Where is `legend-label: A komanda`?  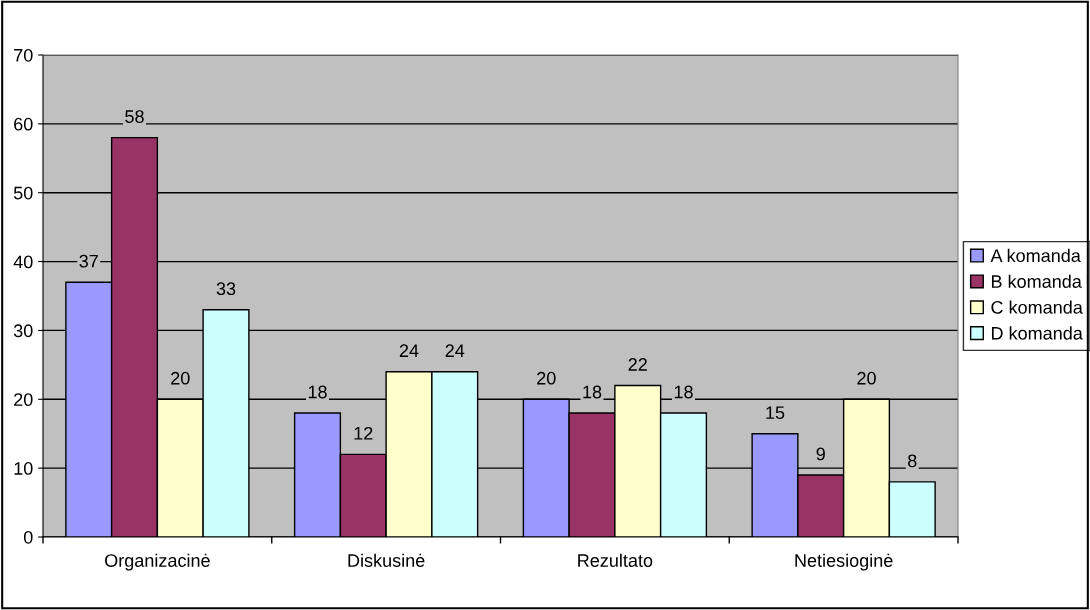
legend-label: A komanda is located at coordinates (1035, 255).